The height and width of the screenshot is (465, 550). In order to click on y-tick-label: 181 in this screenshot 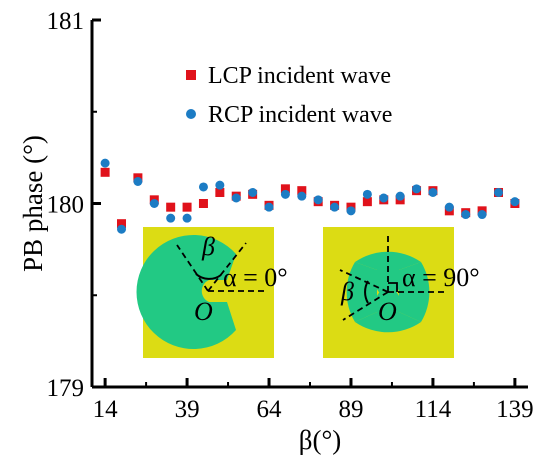, I will do `click(66, 21)`.